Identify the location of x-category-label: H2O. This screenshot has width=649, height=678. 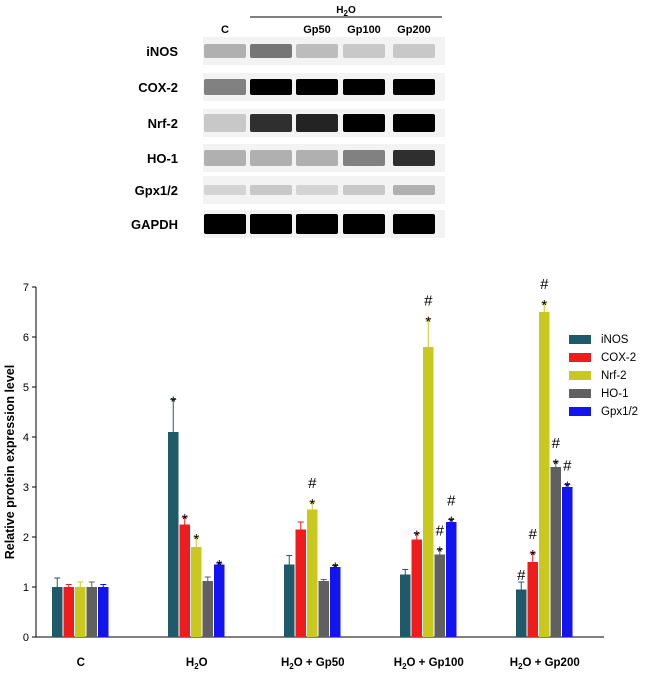
(197, 664).